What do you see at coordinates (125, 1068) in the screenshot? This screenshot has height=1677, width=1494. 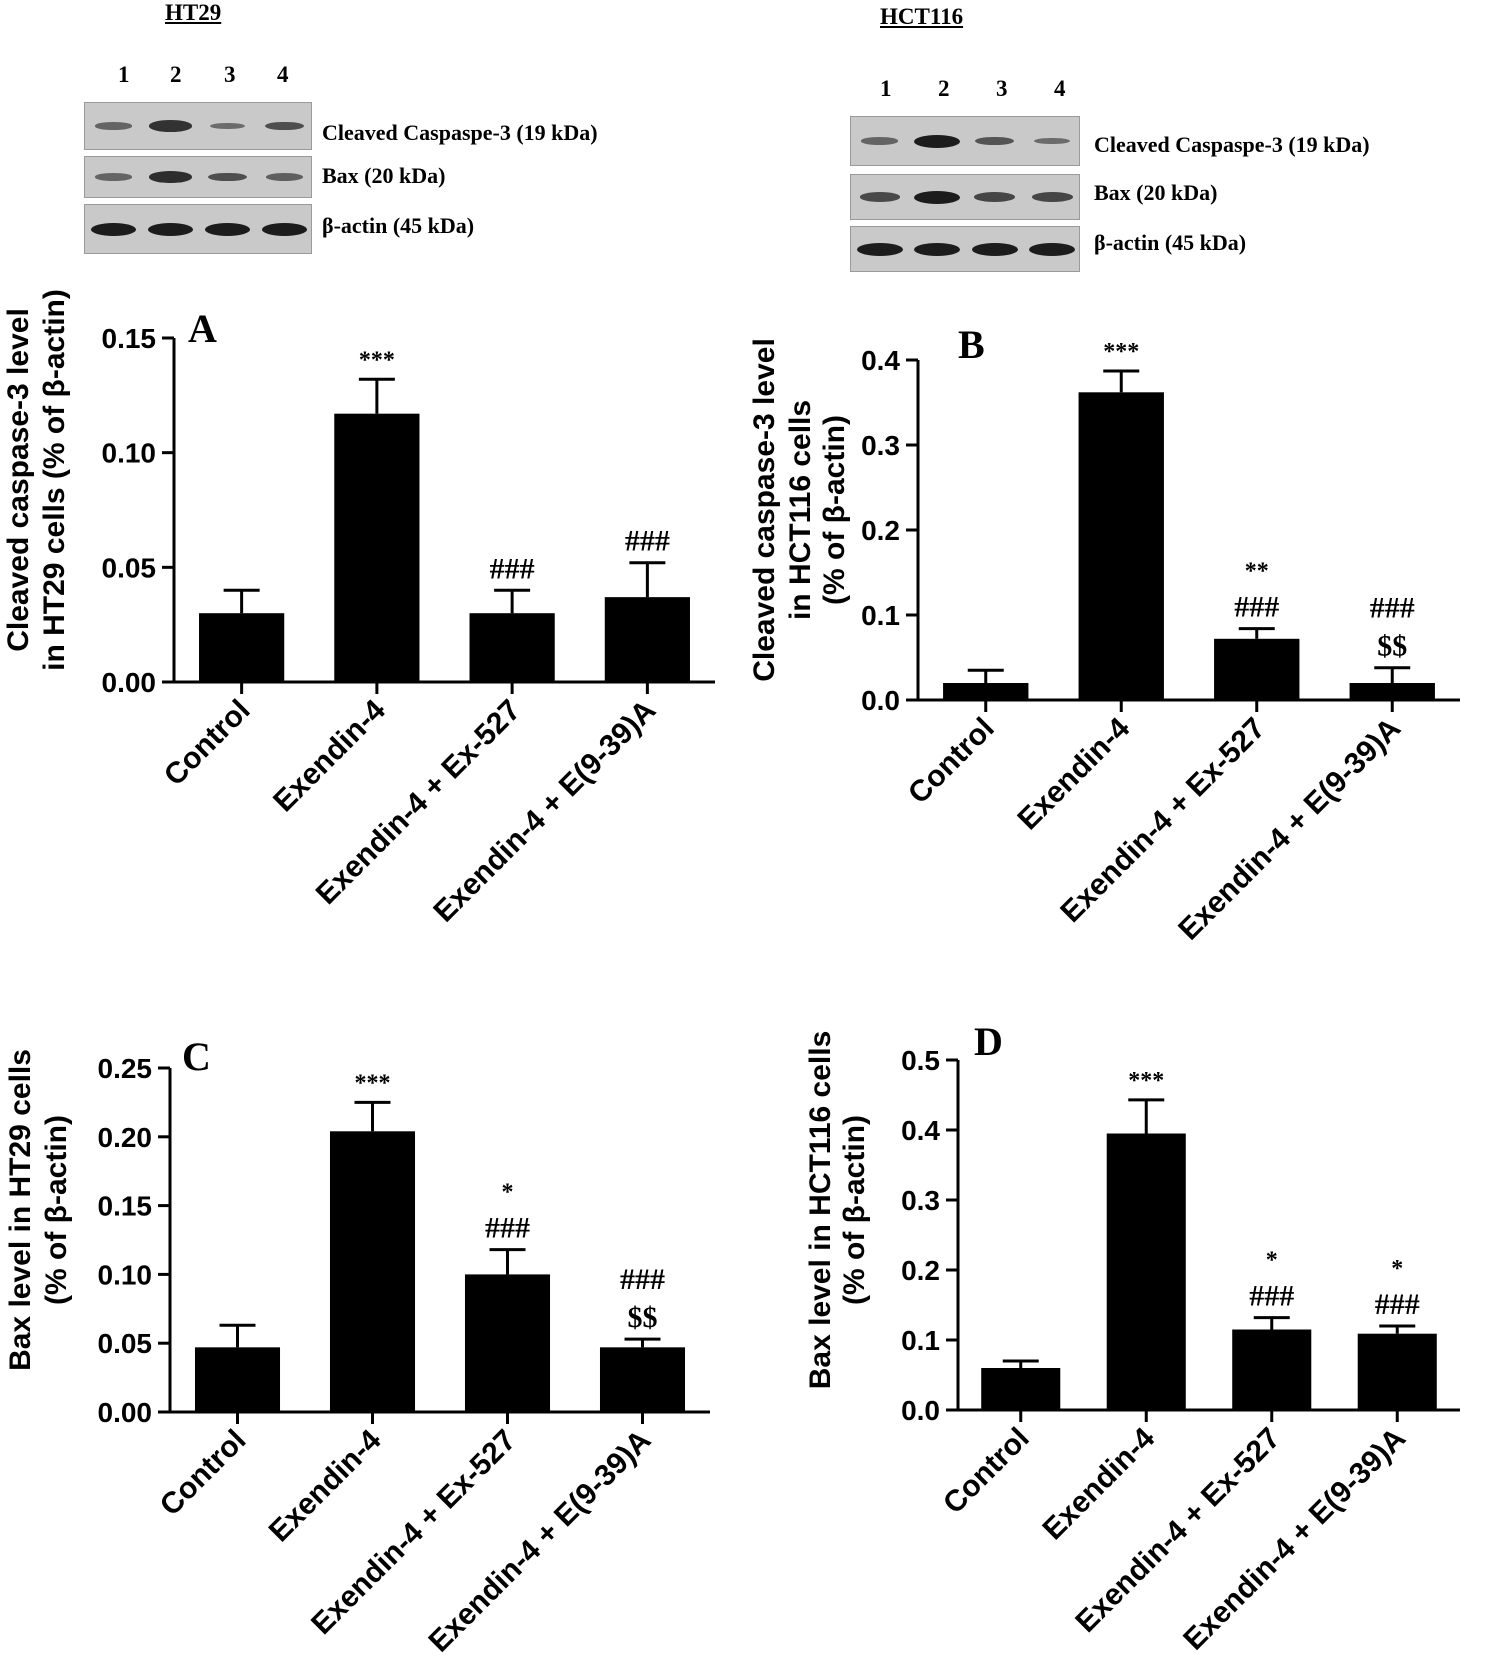 I see `y-tick-label: 0.25` at bounding box center [125, 1068].